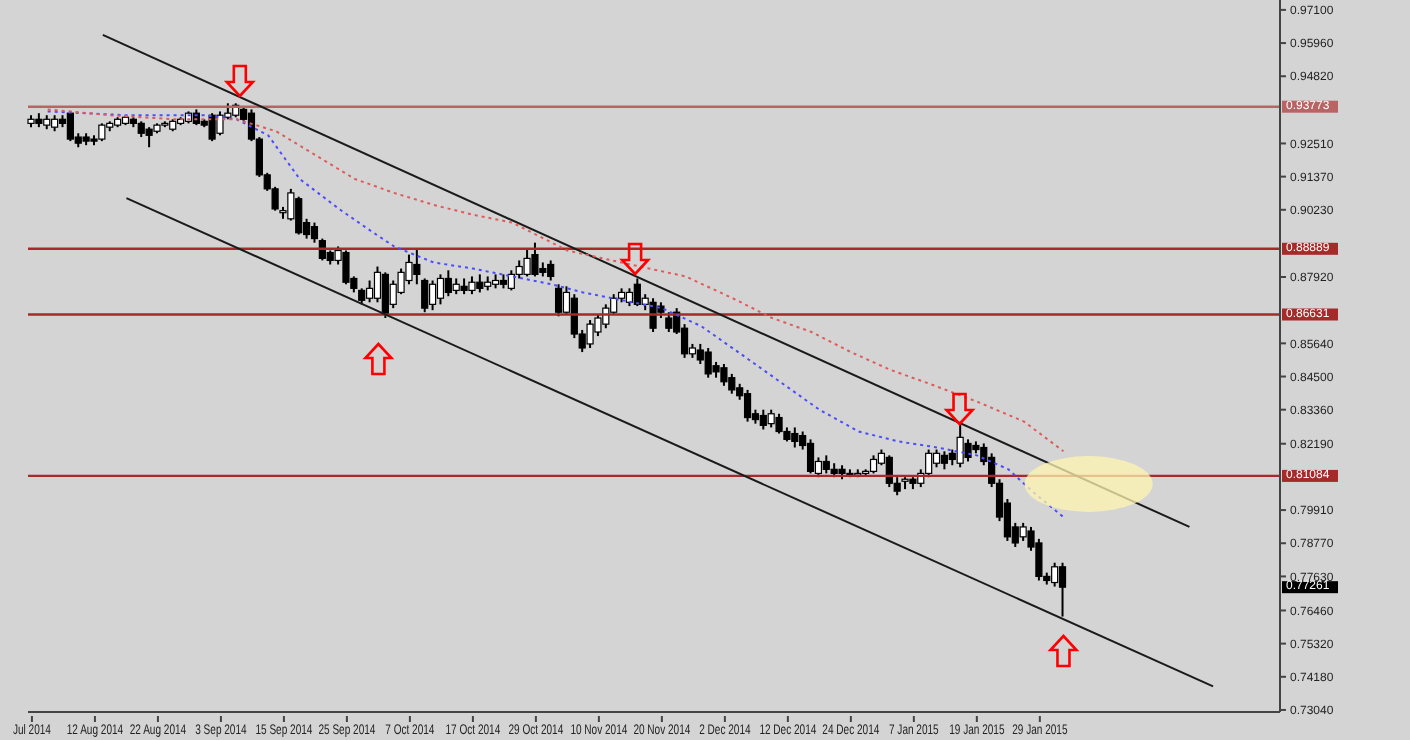  Describe the element at coordinates (347, 730) in the screenshot. I see `x-tick-label: 25 Sep 2014` at that location.